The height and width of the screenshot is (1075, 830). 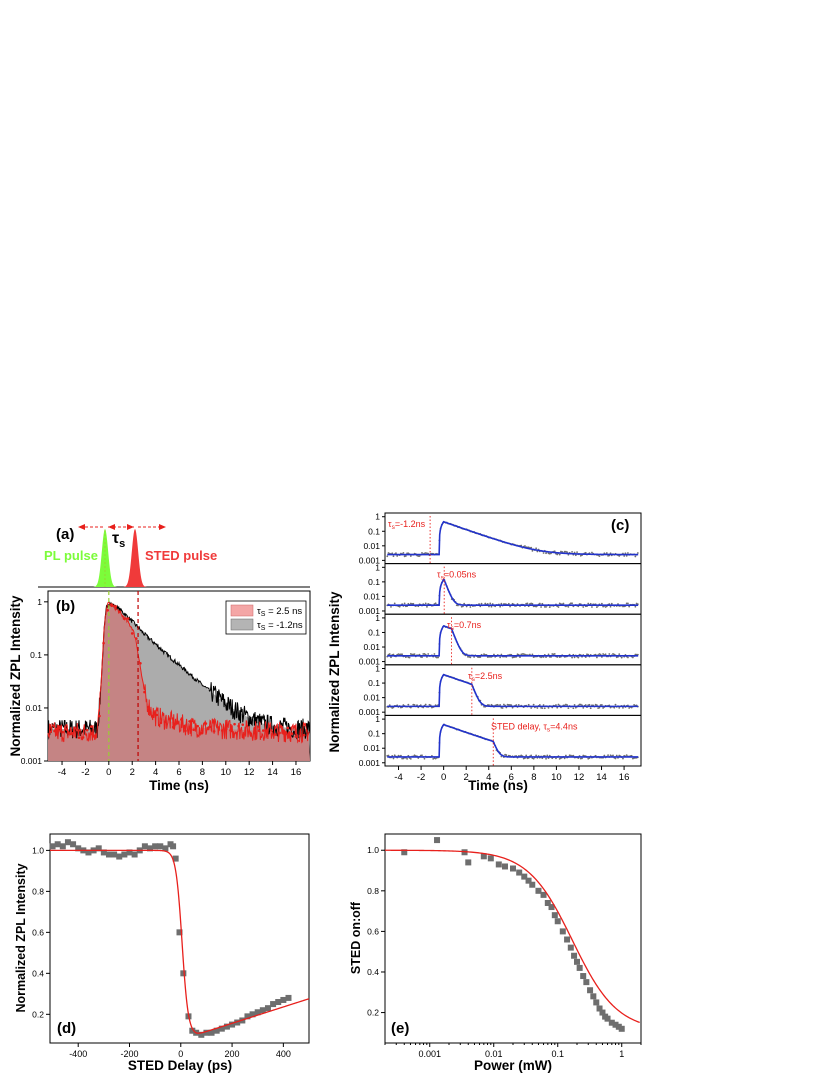 What do you see at coordinates (202, 772) in the screenshot?
I see `x-tick-label: 8` at bounding box center [202, 772].